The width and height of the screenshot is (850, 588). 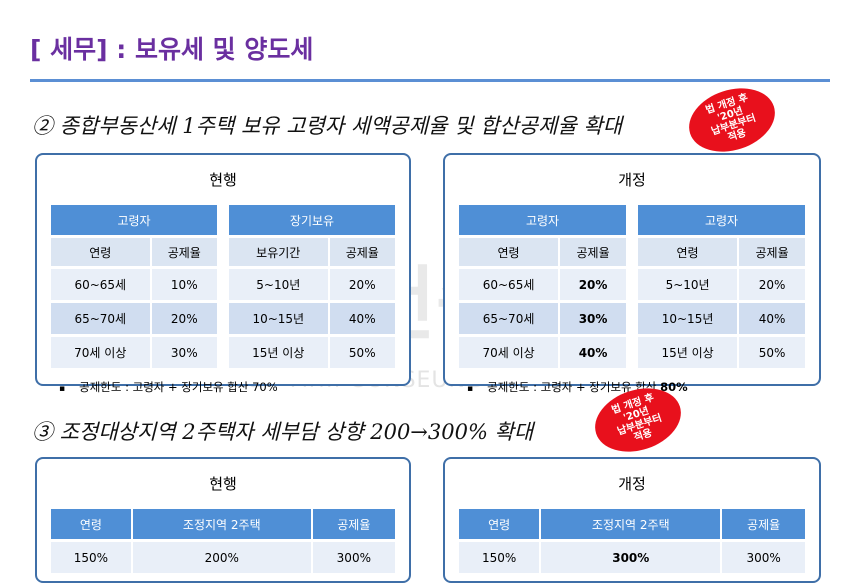 I want to click on cell: 65~70세, so click(x=100, y=318).